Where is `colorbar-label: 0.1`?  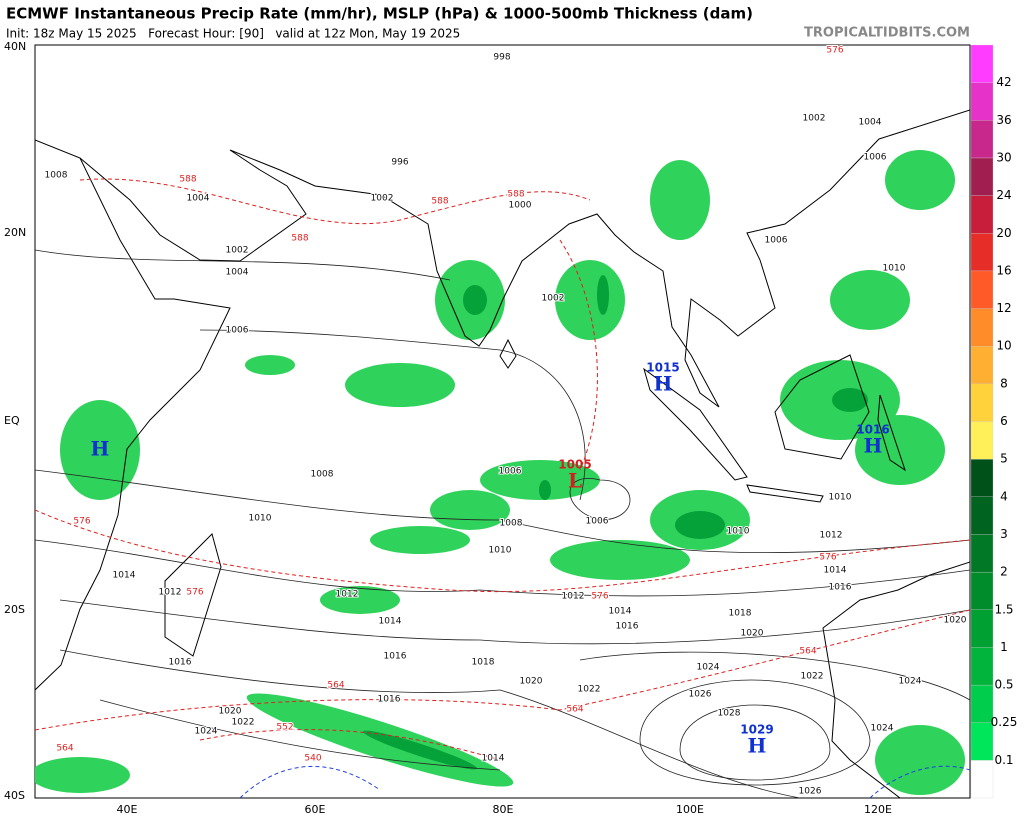
colorbar-label: 0.1 is located at coordinates (1003, 760).